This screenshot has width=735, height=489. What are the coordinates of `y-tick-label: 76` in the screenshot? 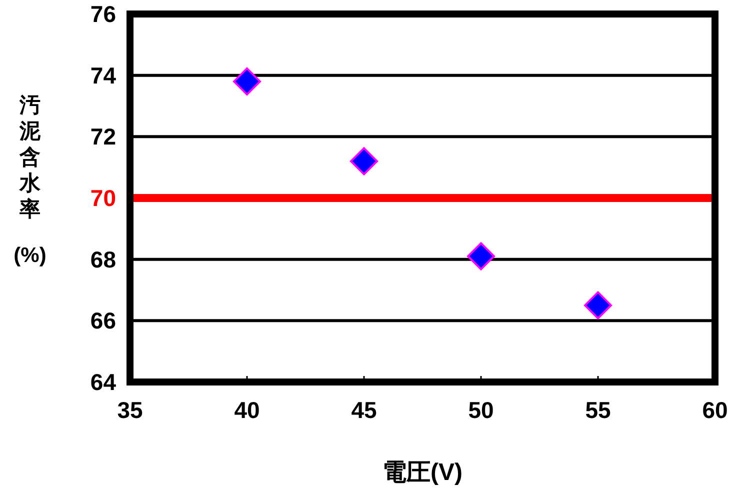 It's located at (103, 14).